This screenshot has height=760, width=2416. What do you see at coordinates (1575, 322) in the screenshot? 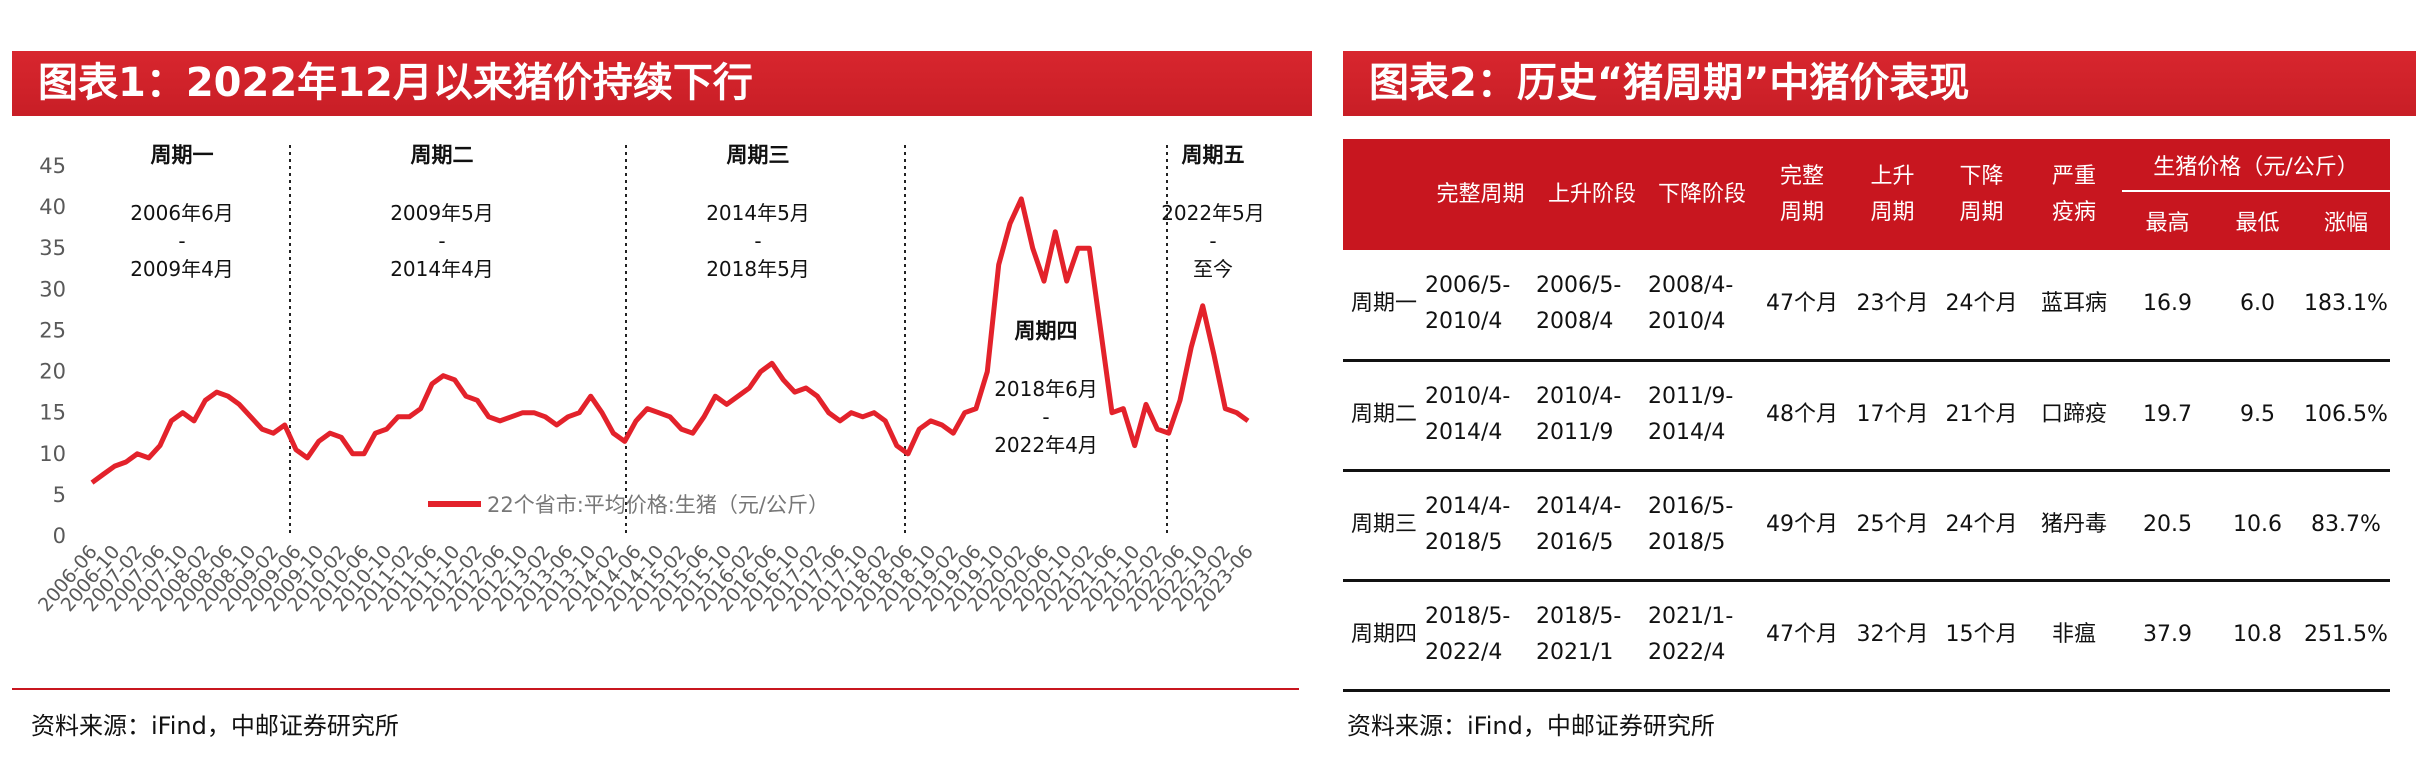
I see `cell-line: 2008/4` at bounding box center [1575, 322].